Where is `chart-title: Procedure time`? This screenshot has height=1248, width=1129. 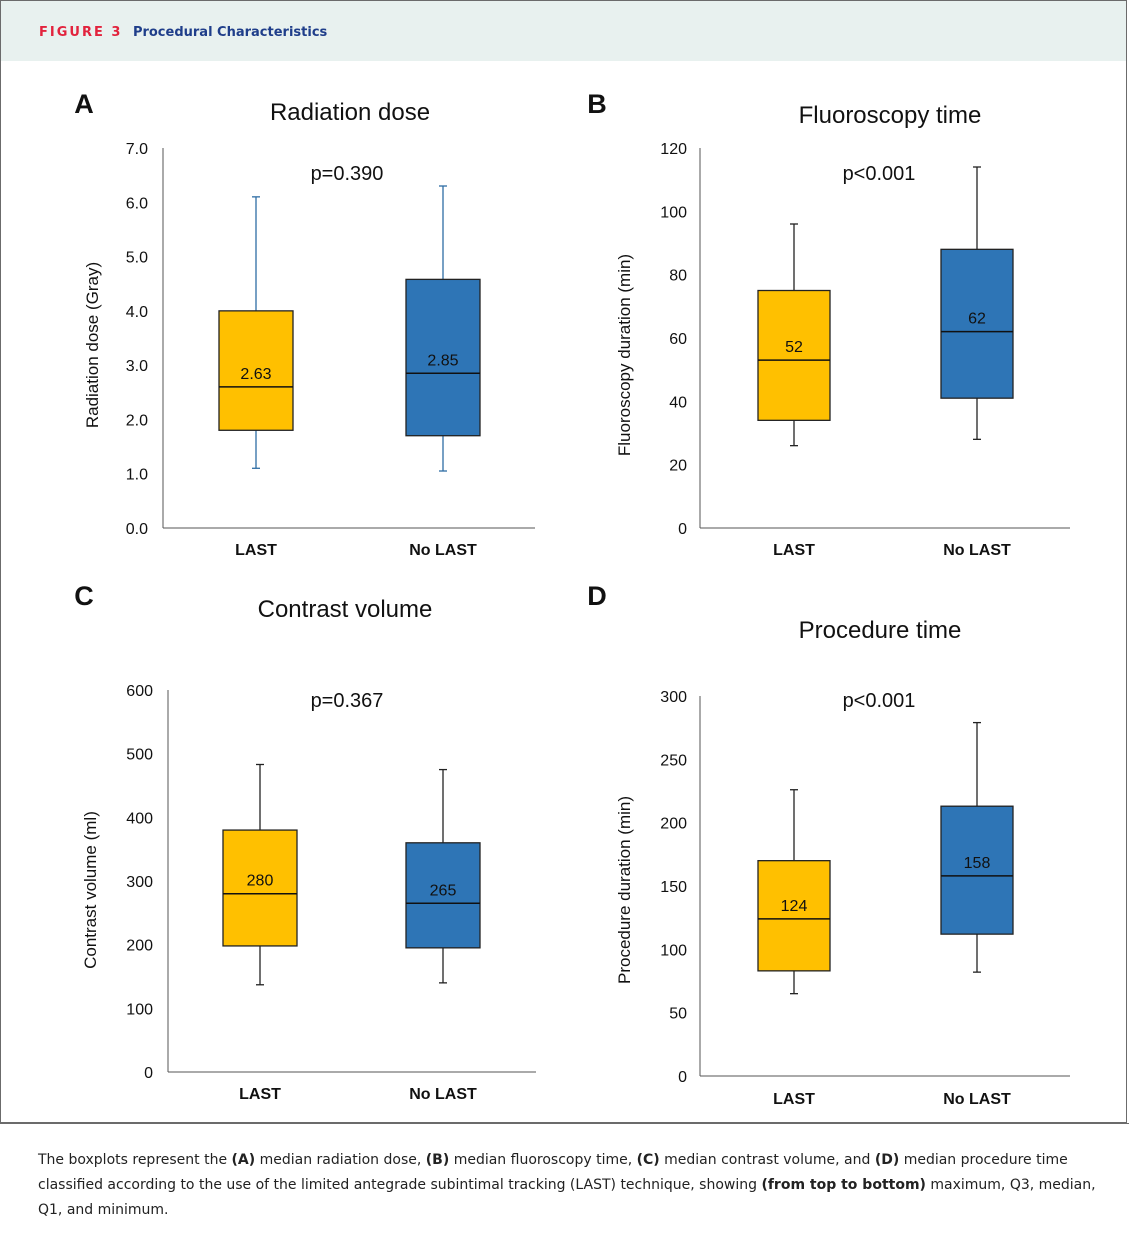
chart-title: Procedure time is located at coordinates (880, 630).